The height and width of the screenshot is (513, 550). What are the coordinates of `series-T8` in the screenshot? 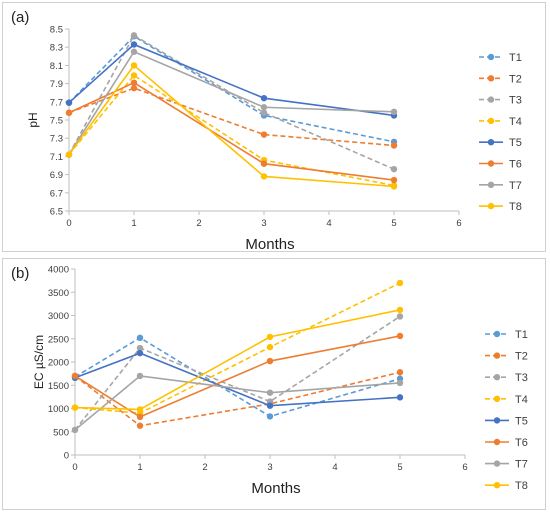 It's located at (237, 359).